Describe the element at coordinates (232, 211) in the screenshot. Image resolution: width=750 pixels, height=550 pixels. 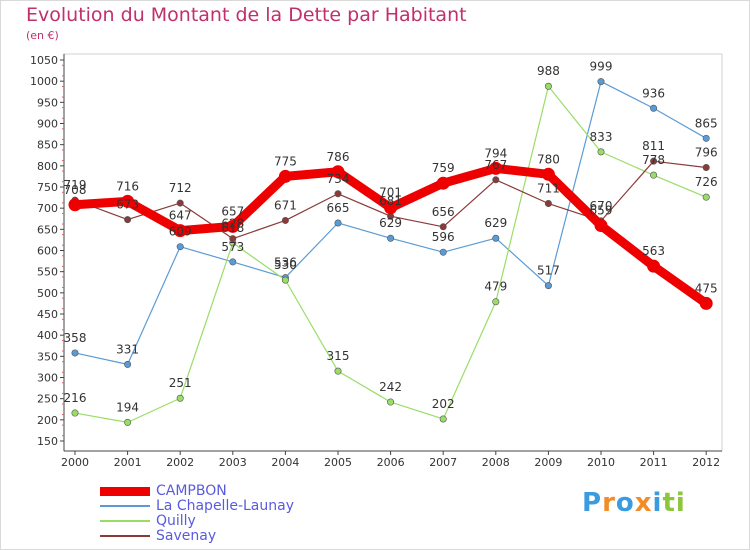
I see `data-label: 657` at that location.